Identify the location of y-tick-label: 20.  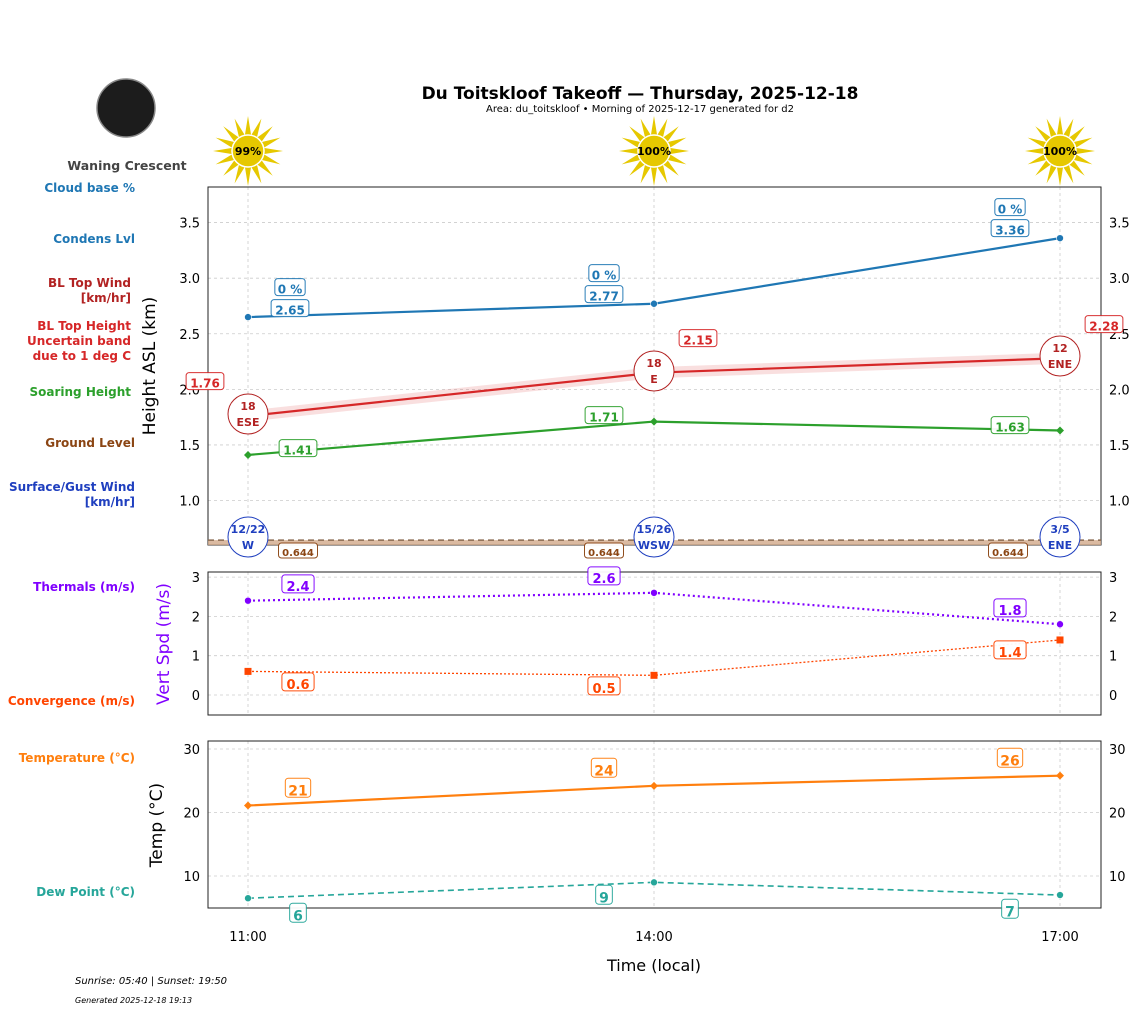
(191, 813).